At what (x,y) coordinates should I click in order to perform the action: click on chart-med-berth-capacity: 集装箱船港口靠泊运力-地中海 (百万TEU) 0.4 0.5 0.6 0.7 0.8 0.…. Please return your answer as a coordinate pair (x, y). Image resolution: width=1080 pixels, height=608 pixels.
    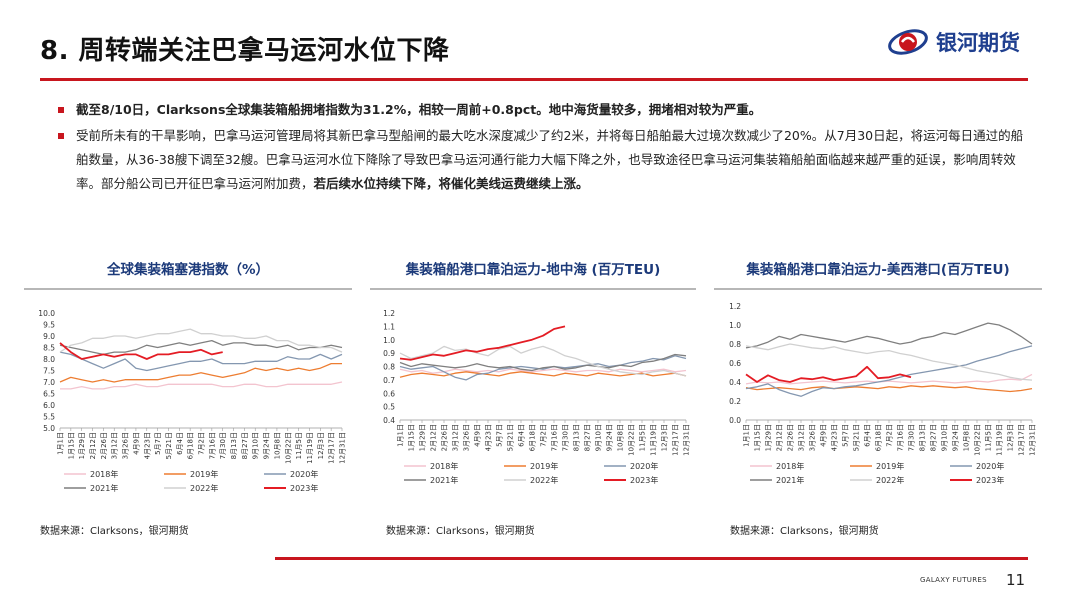
    Looking at the image, I should click on (533, 388).